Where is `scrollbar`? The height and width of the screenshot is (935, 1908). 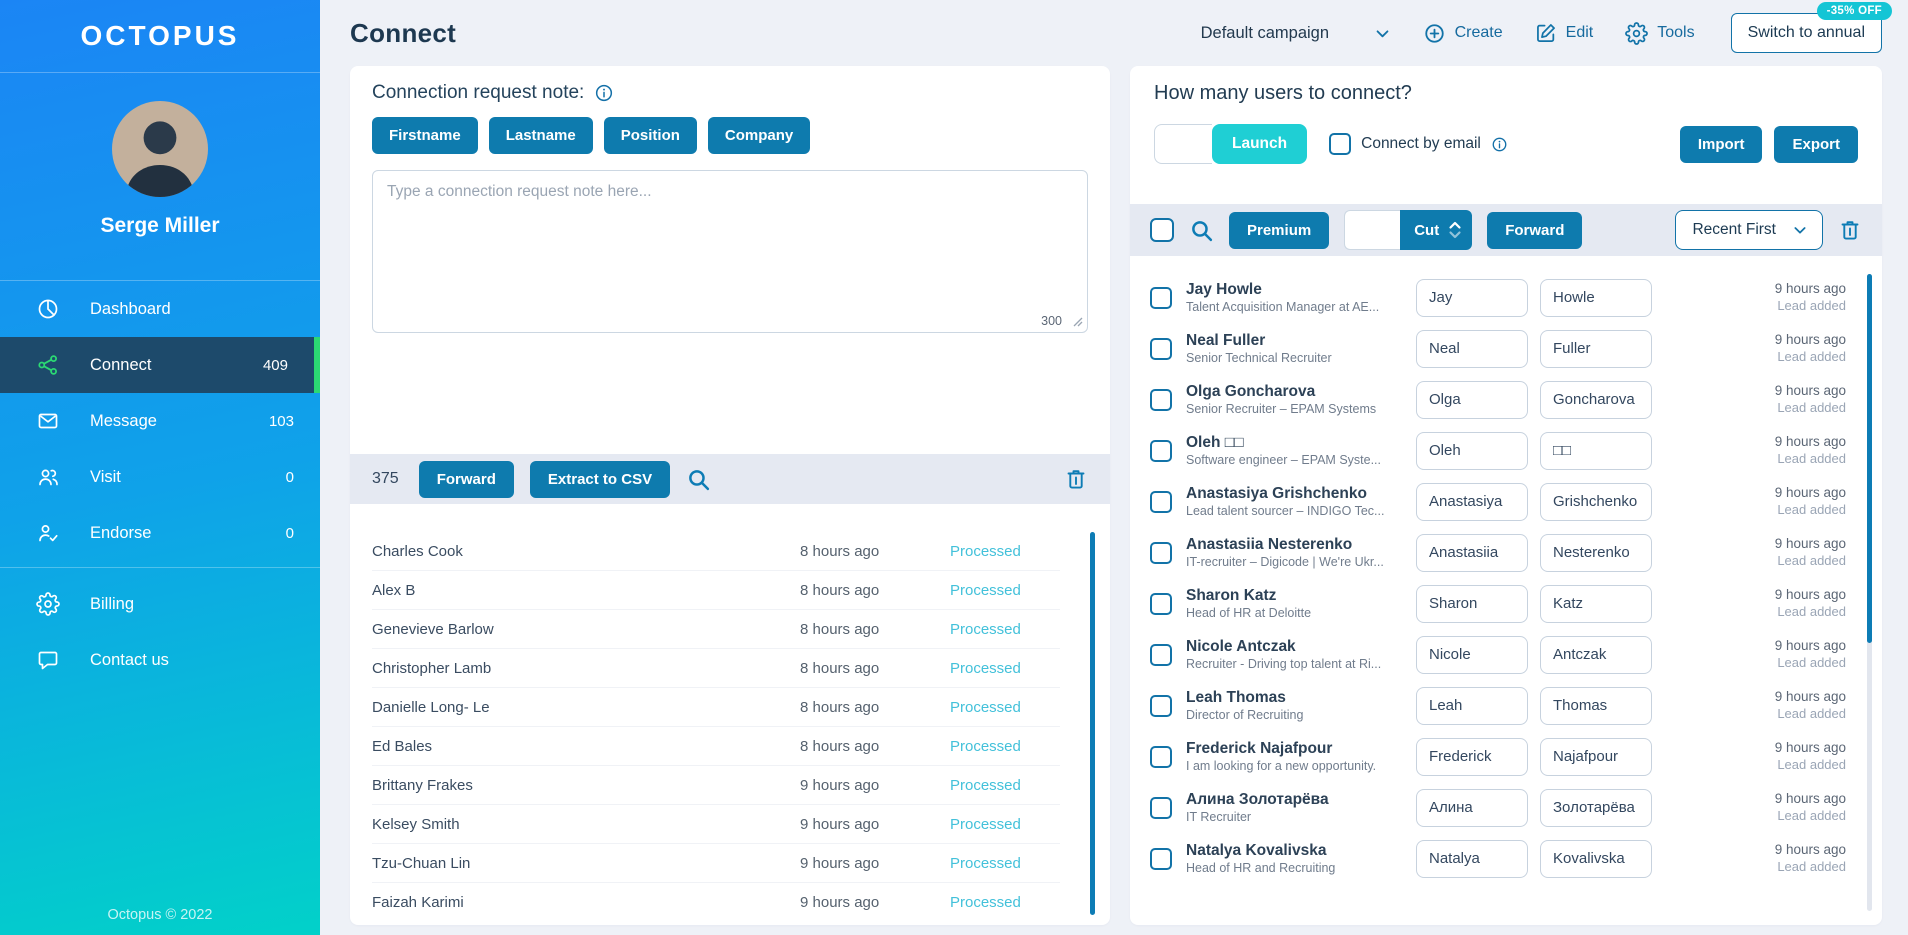 scrollbar is located at coordinates (1092, 723).